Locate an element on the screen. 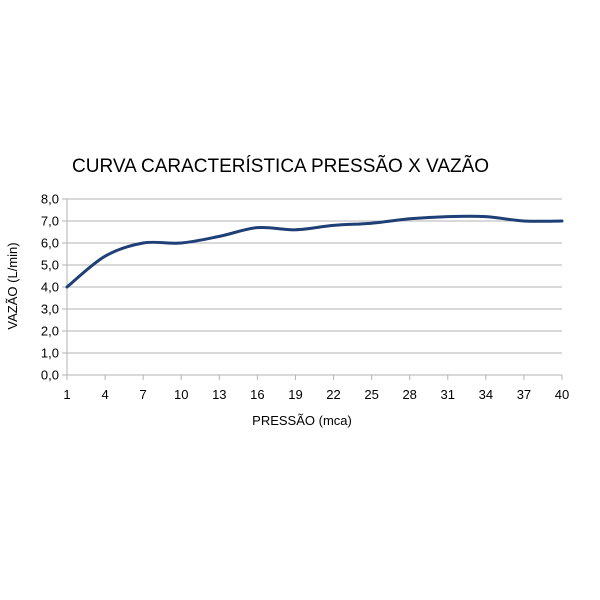 This screenshot has height=600, width=600. y-tick-label: 0,0 is located at coordinates (50, 375).